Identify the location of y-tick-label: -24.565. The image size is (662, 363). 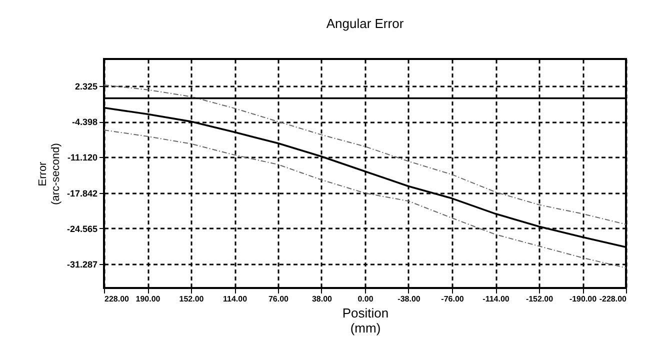
(82, 229).